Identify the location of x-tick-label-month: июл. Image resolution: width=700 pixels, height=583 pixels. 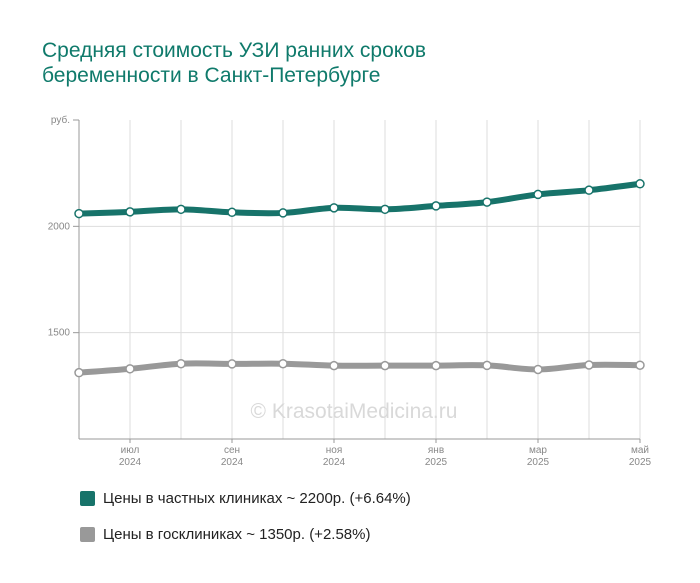
(130, 450).